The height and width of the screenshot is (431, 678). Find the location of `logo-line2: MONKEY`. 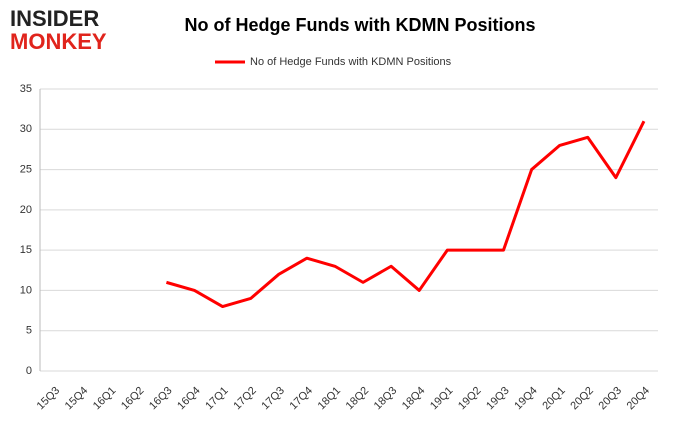

logo-line2: MONKEY is located at coordinates (58, 41).